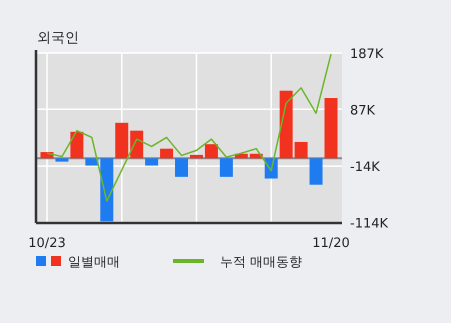 The width and height of the screenshot is (451, 323). Describe the element at coordinates (369, 224) in the screenshot. I see `y-tick-label: -114K` at that location.